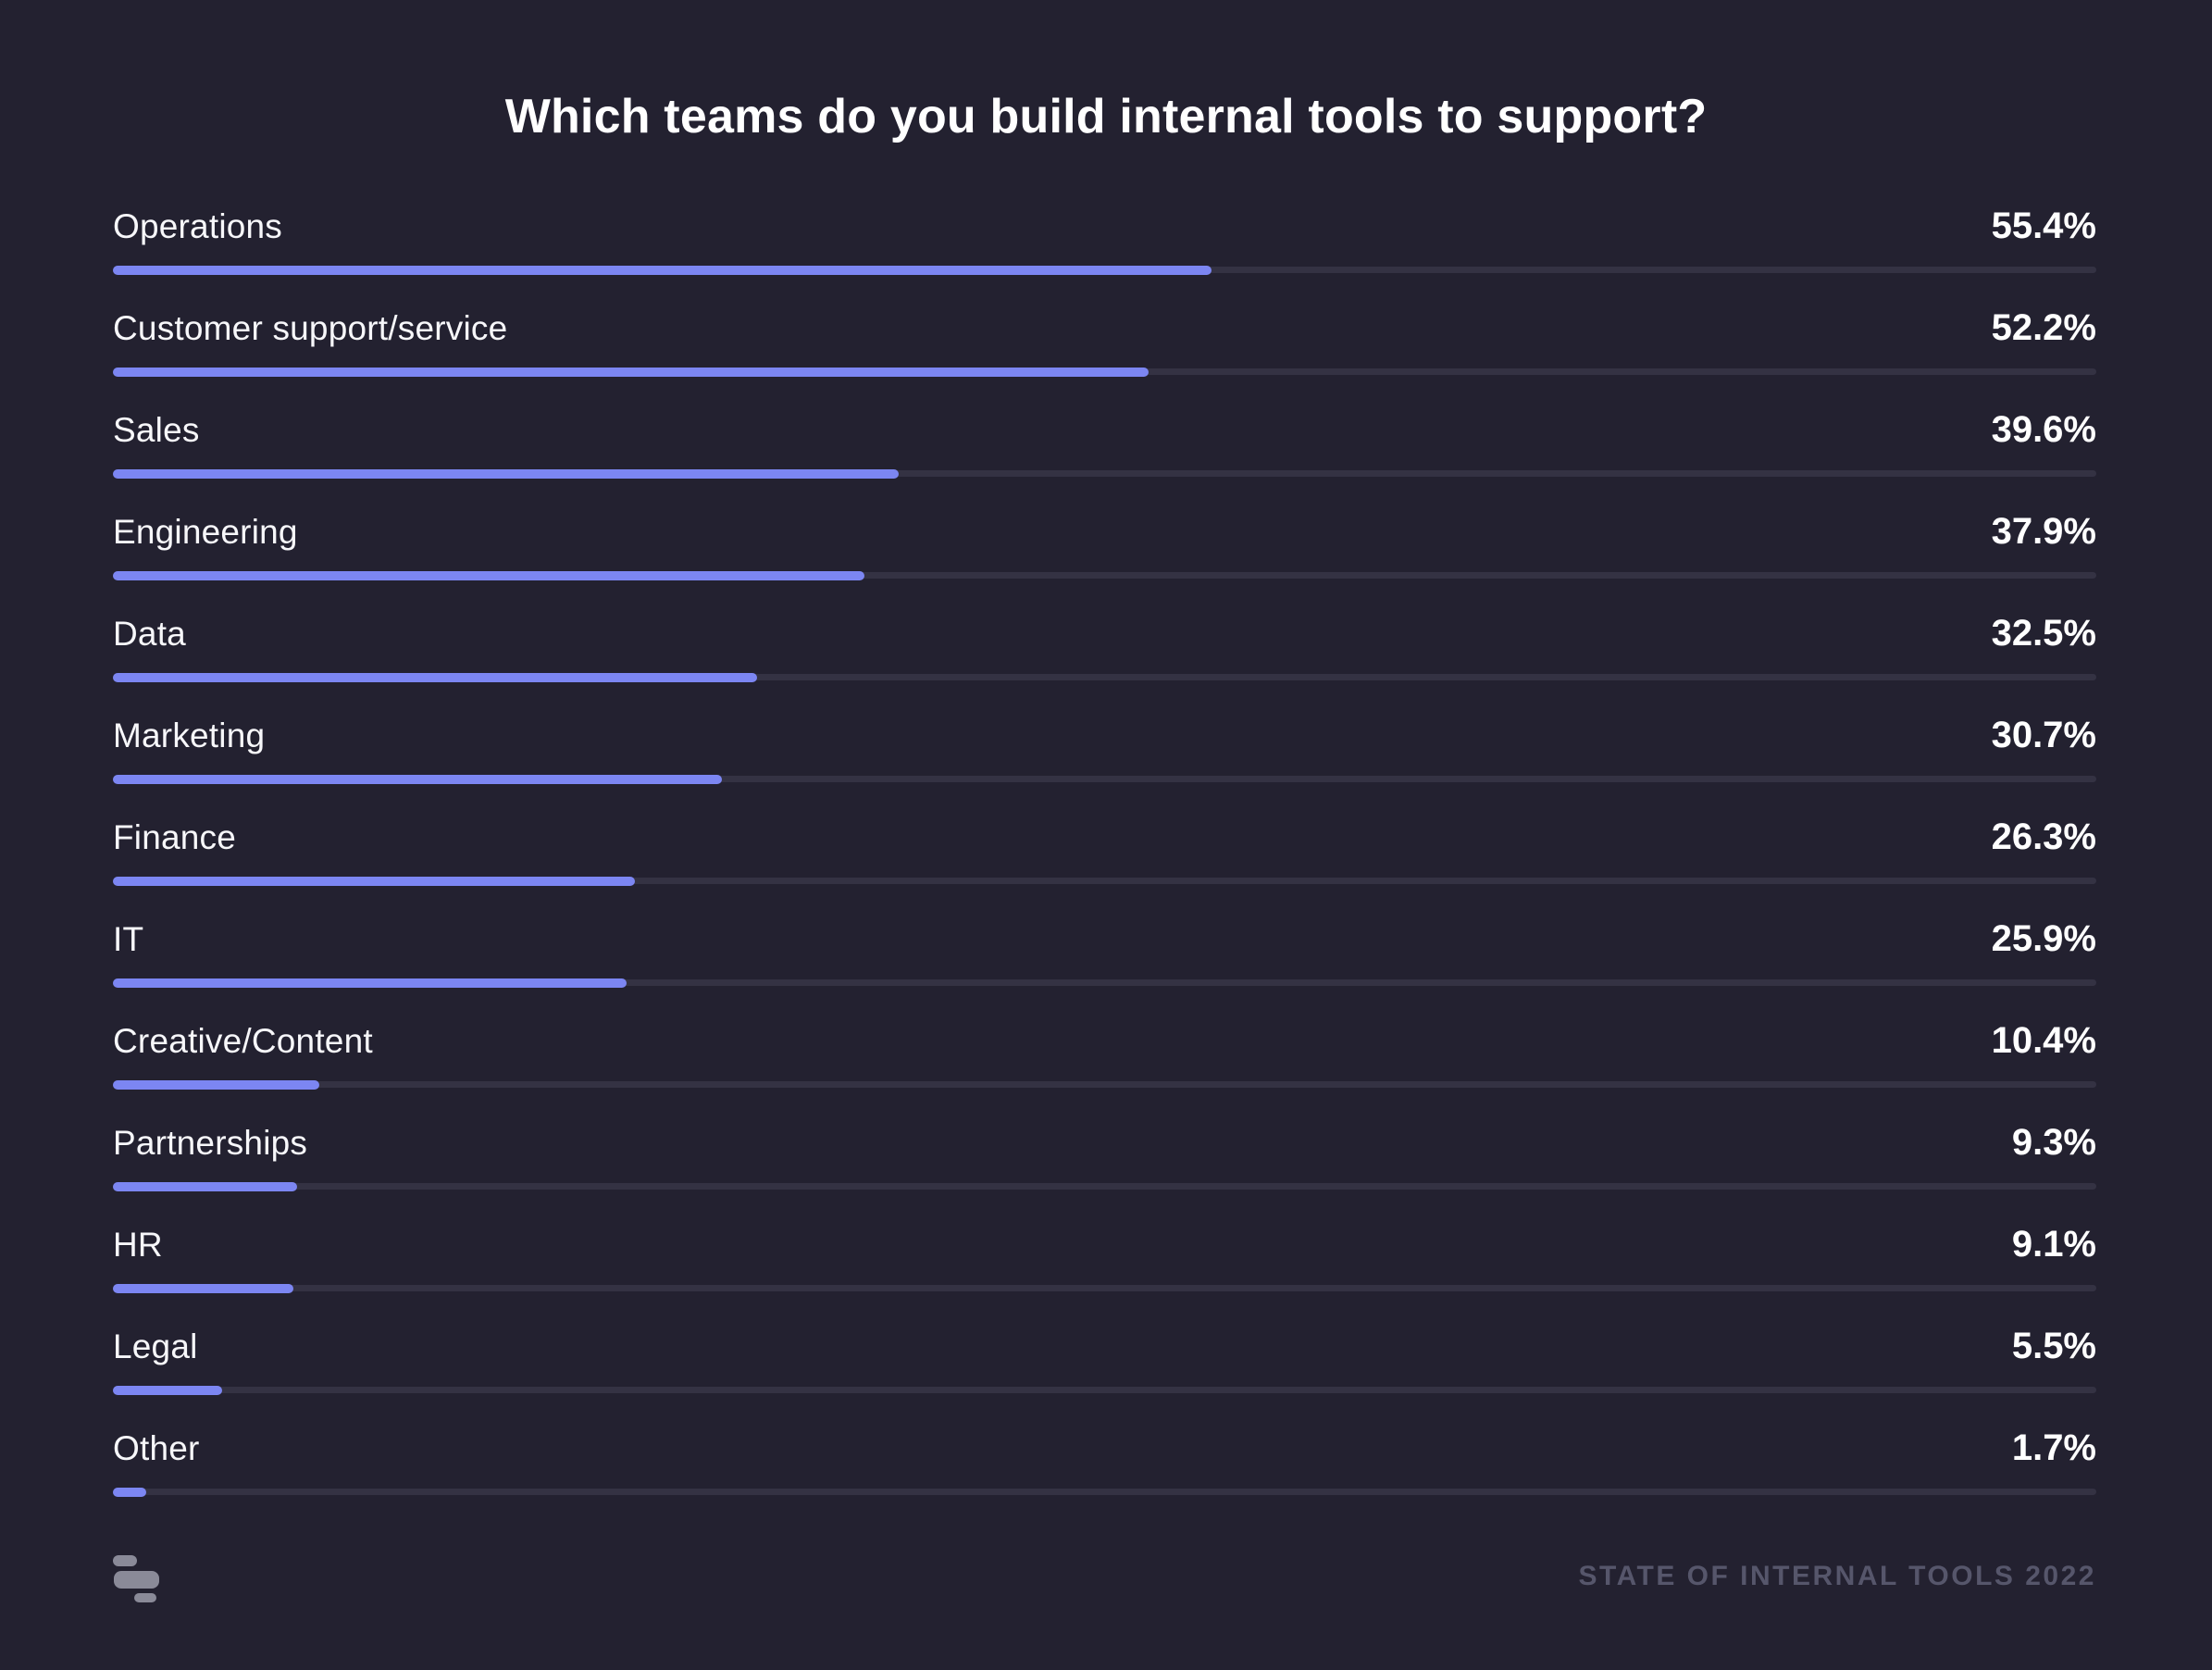  What do you see at coordinates (145, 1597) in the screenshot?
I see `logo-block-bottom` at bounding box center [145, 1597].